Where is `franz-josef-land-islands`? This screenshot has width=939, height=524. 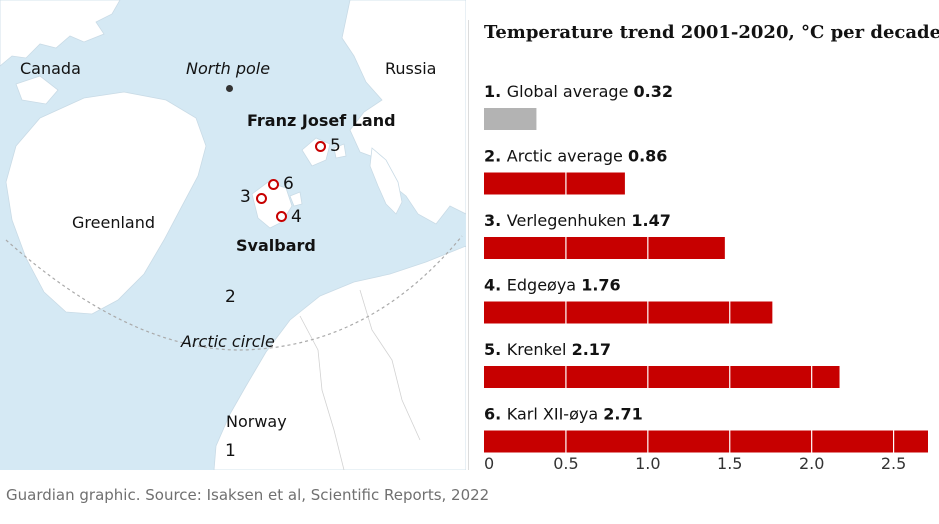
franz-josef-land-islands is located at coordinates (324, 152).